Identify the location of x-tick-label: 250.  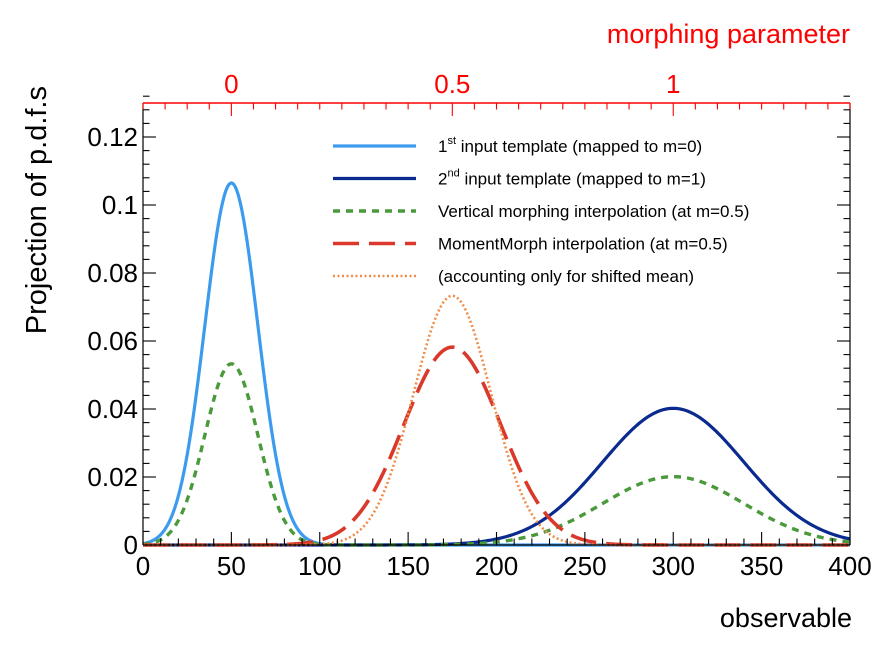
(584, 566).